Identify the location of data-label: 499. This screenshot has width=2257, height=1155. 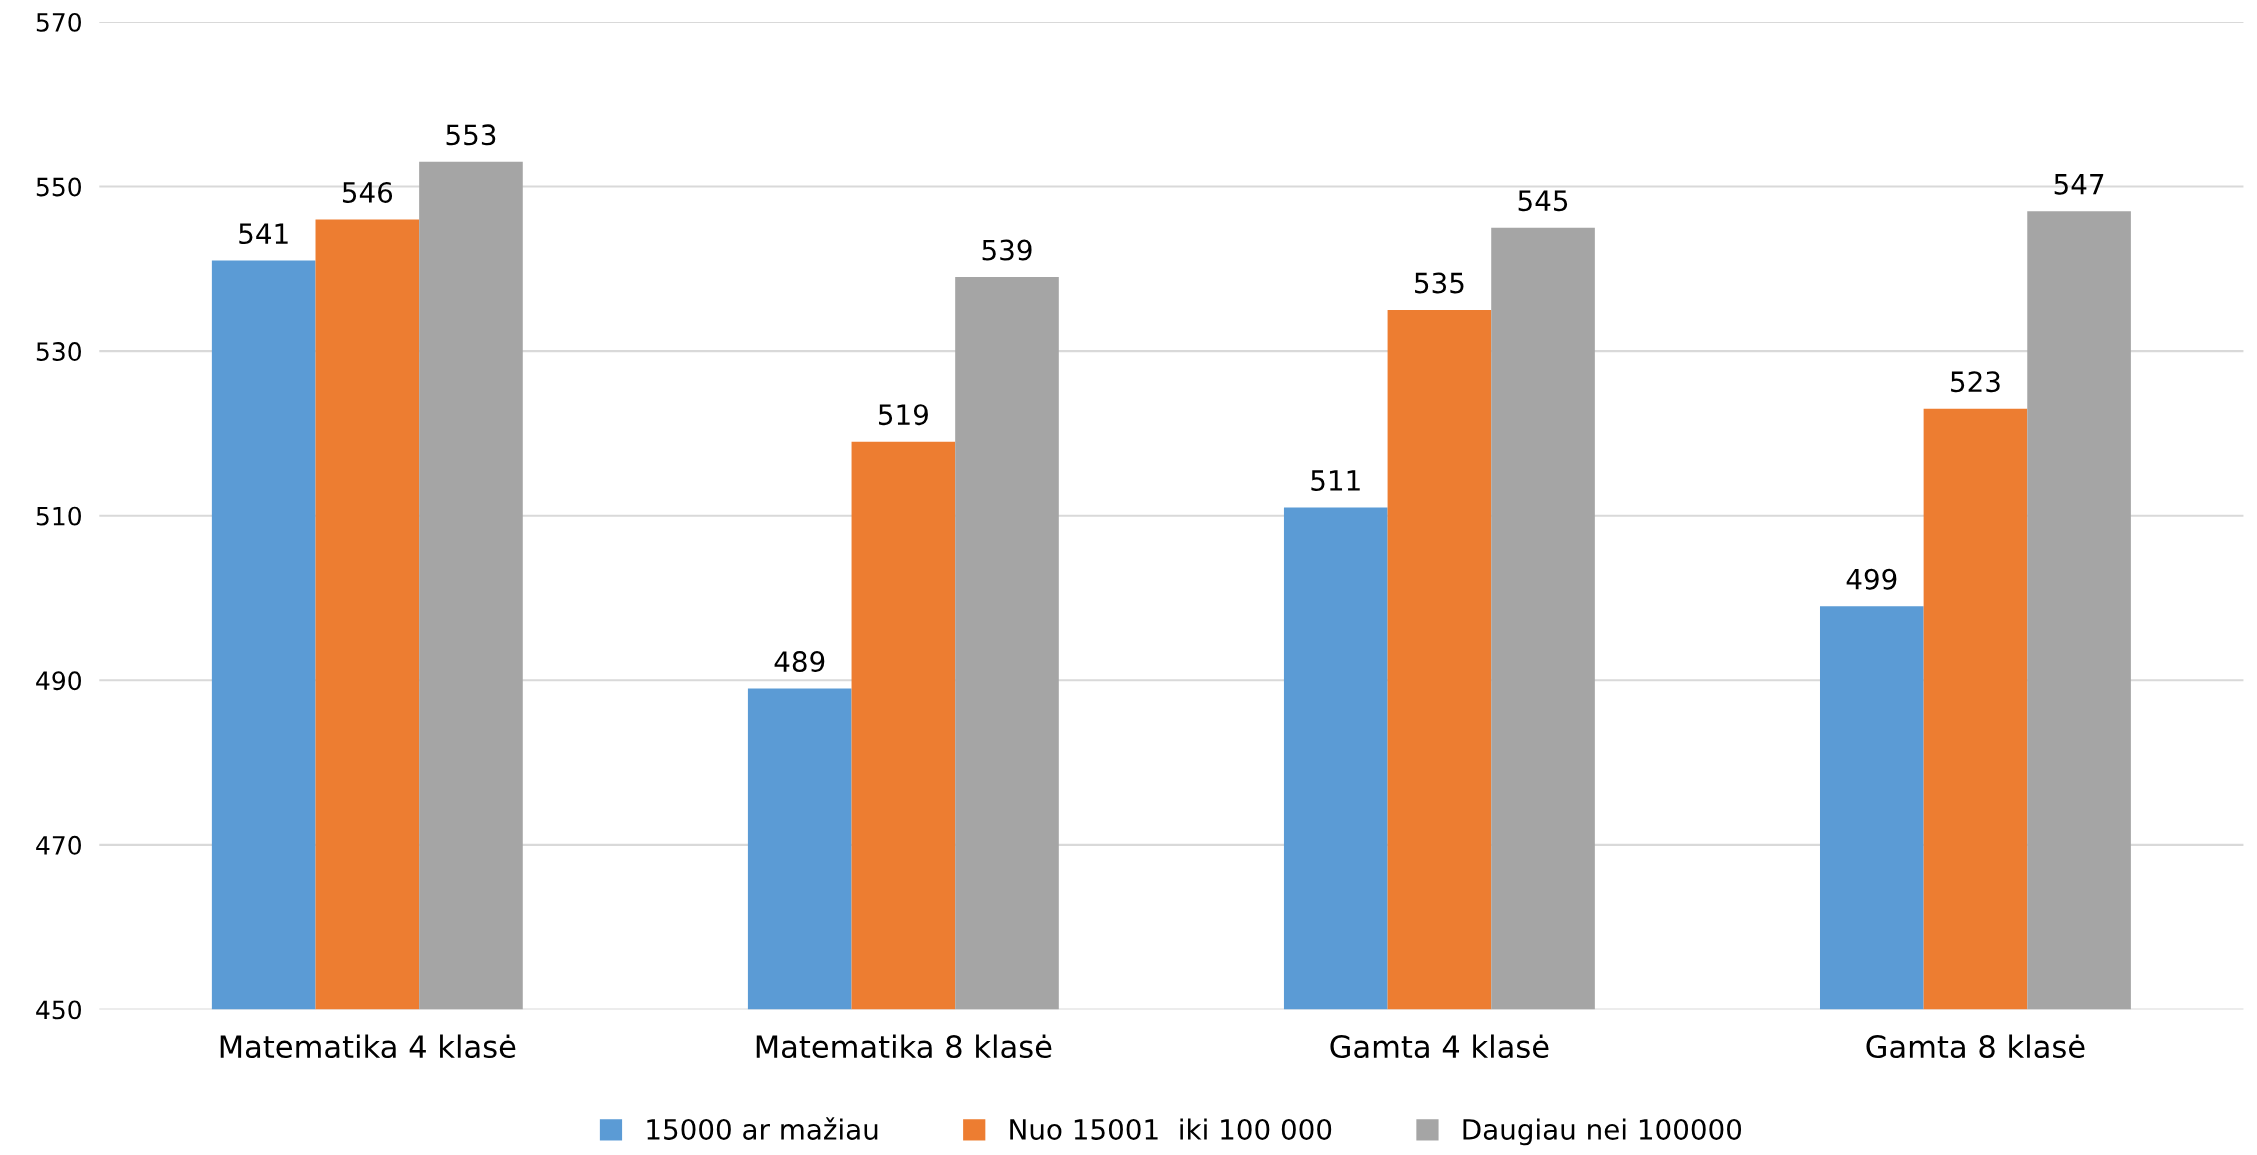
(1871, 579).